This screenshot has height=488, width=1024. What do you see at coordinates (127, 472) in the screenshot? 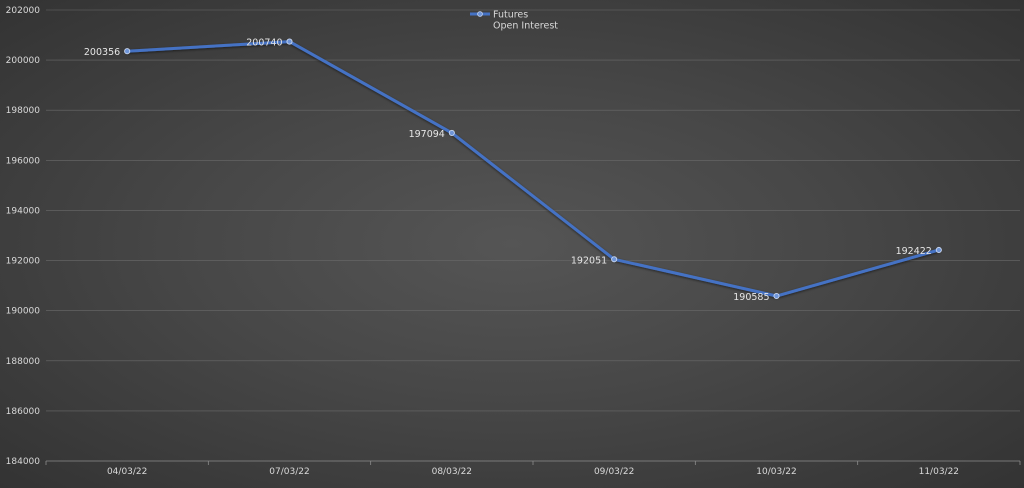
I see `x-tick-label: 04/03/22` at bounding box center [127, 472].